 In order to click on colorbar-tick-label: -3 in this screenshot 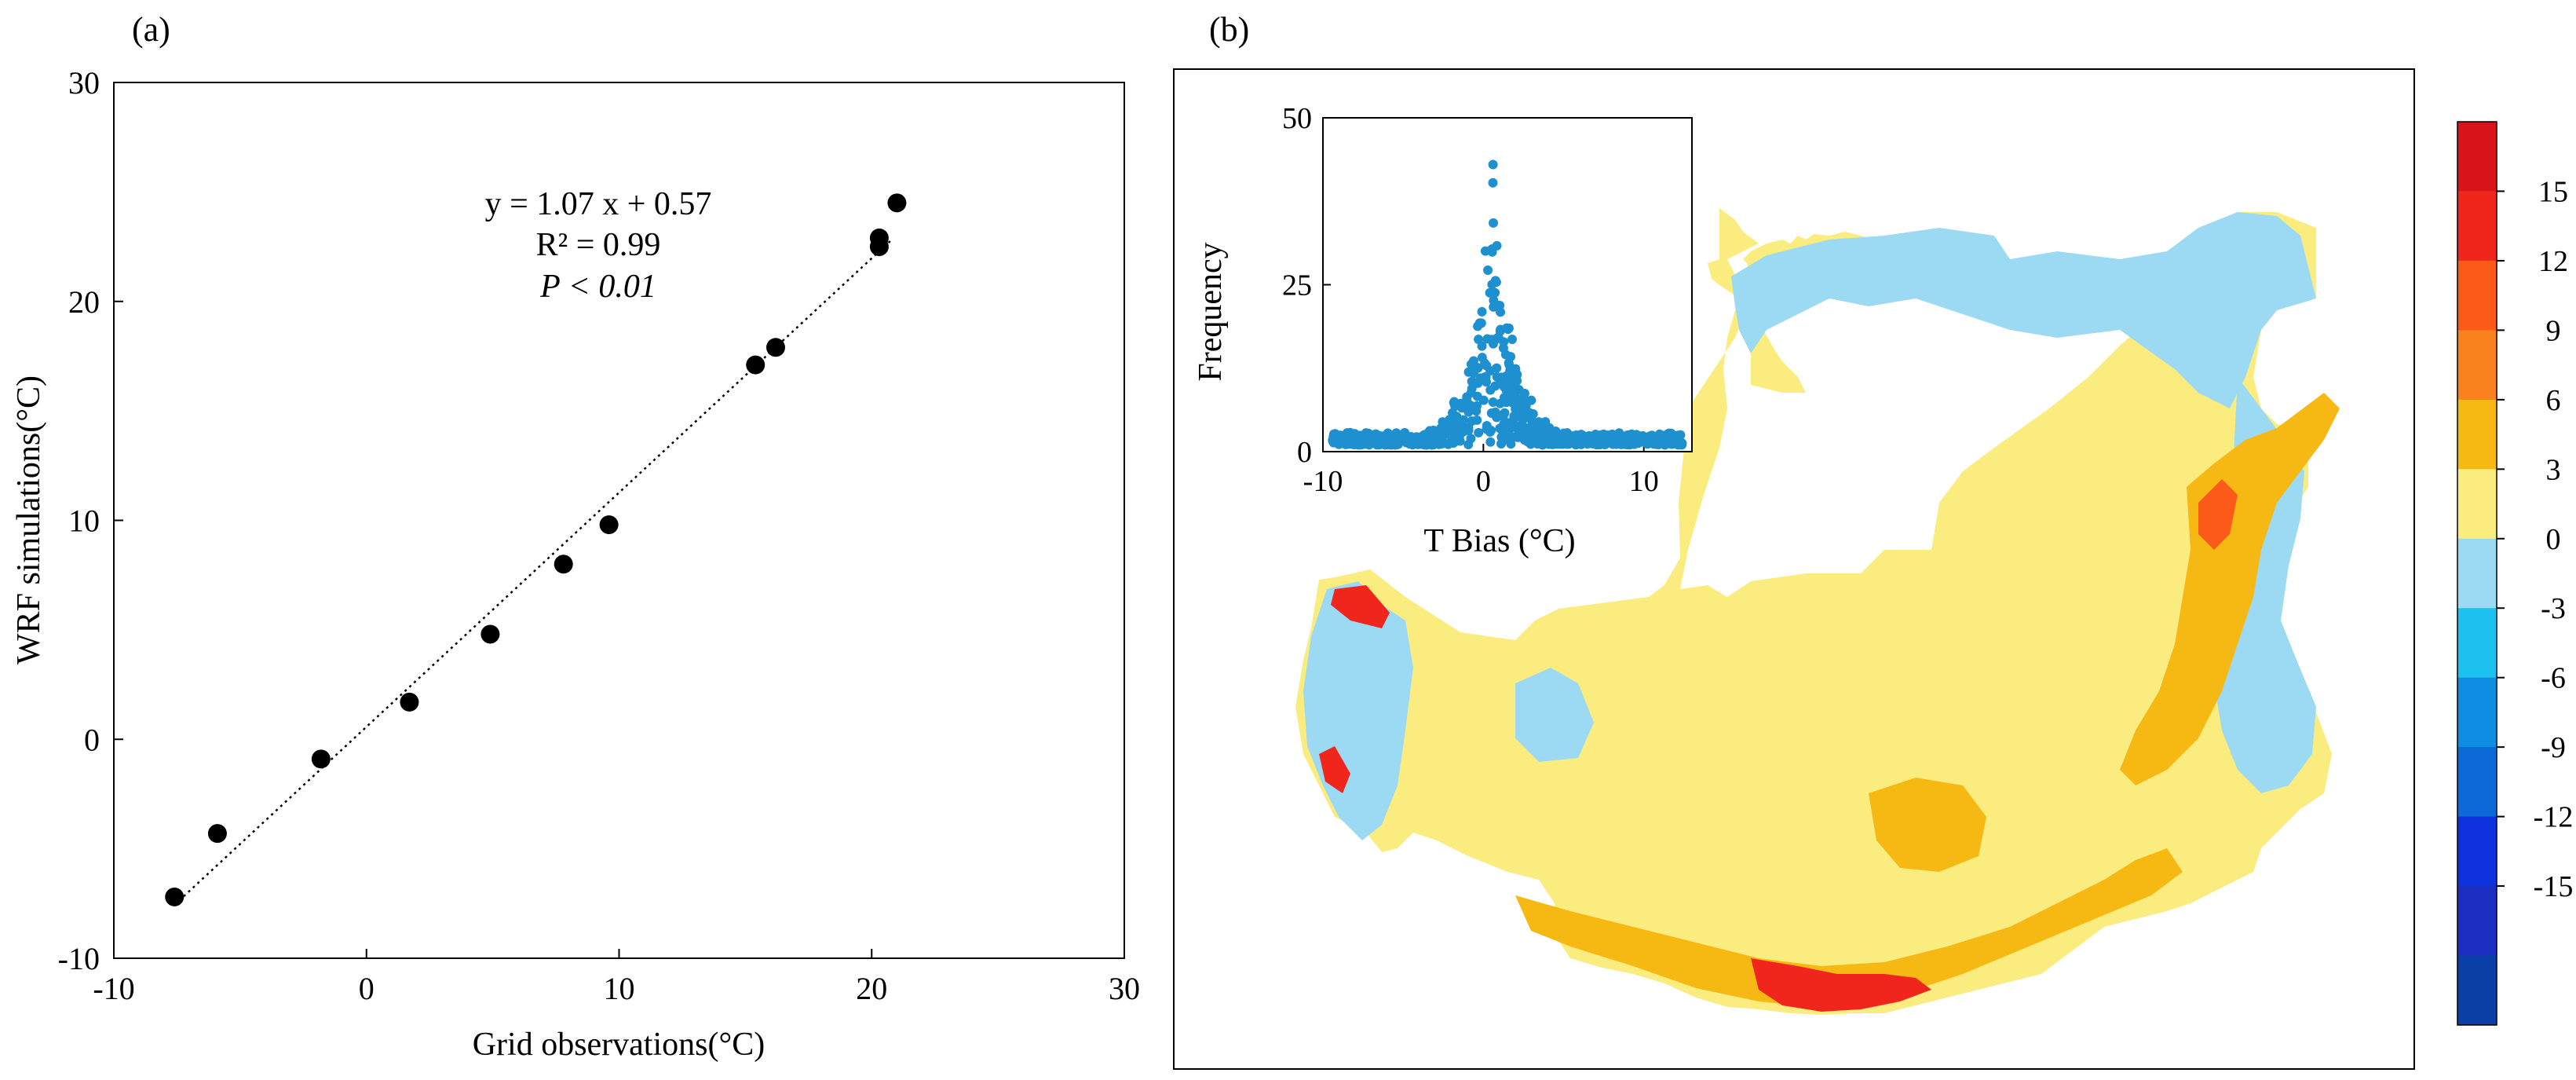, I will do `click(2553, 608)`.